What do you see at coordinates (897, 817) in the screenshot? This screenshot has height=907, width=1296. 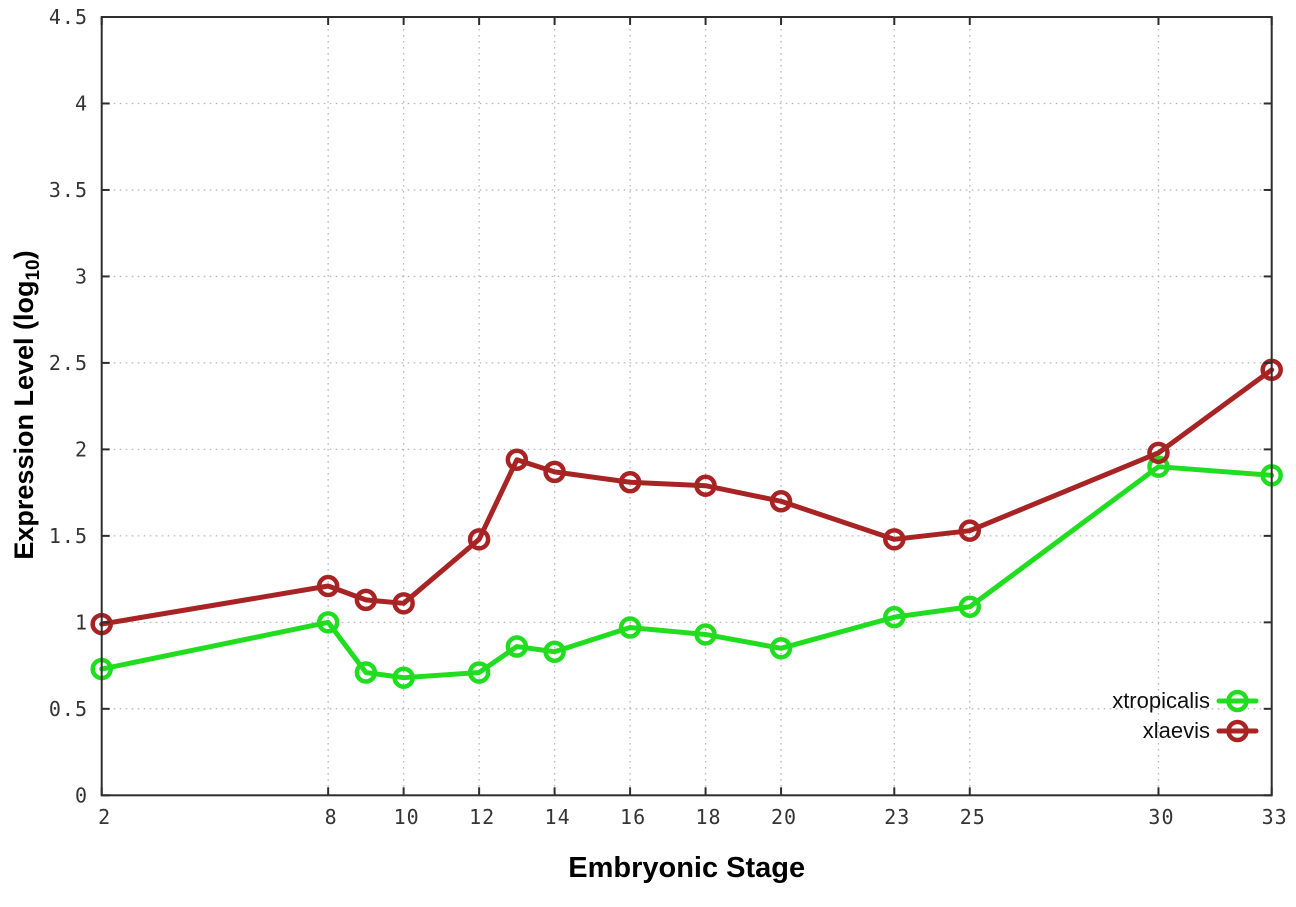 I see `x-axis-tick-label: 23` at bounding box center [897, 817].